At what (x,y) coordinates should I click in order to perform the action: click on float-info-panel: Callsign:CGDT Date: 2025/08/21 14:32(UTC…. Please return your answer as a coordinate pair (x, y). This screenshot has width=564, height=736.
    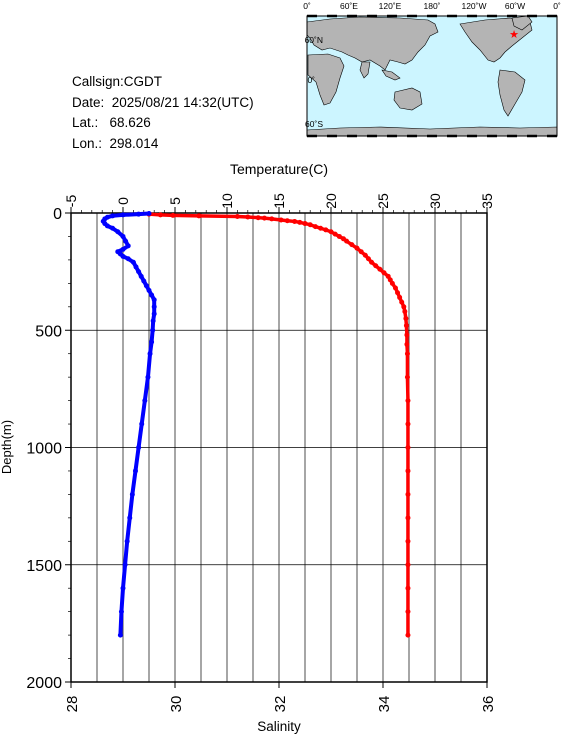
    Looking at the image, I should click on (163, 113).